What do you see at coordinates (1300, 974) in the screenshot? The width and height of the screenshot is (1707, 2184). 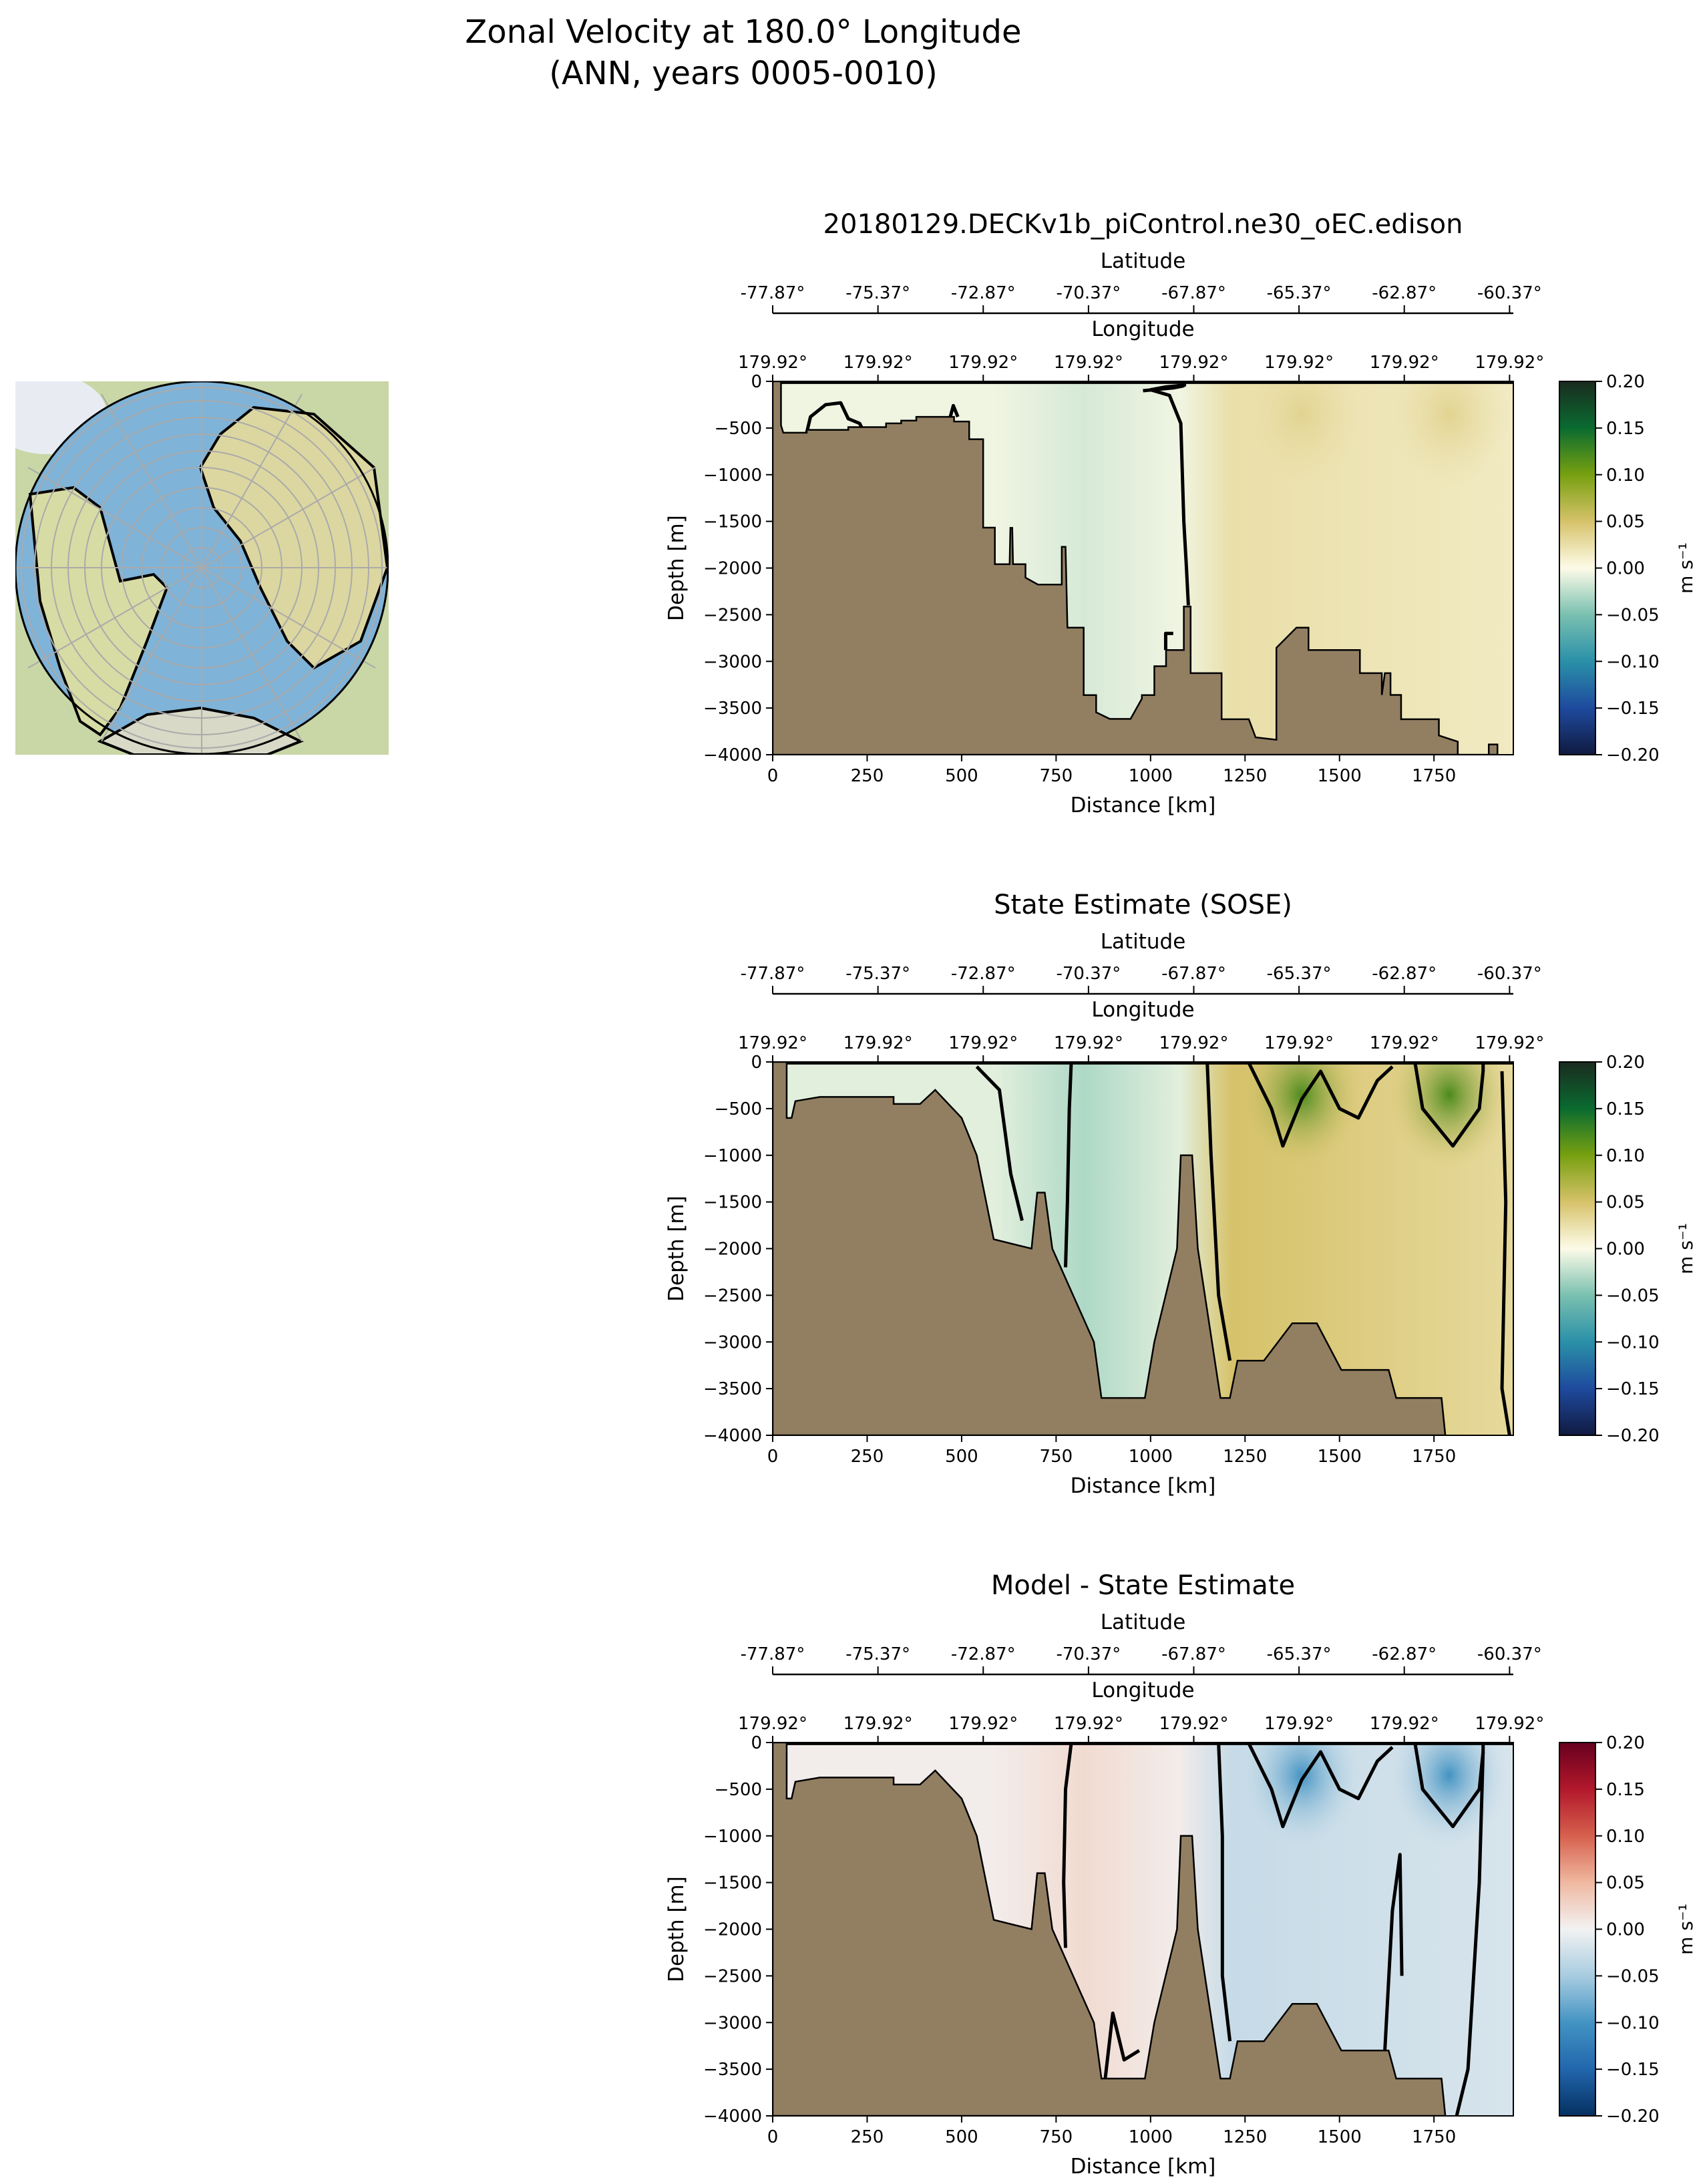 I see `latitude-tick-label: -65.37°` at bounding box center [1300, 974].